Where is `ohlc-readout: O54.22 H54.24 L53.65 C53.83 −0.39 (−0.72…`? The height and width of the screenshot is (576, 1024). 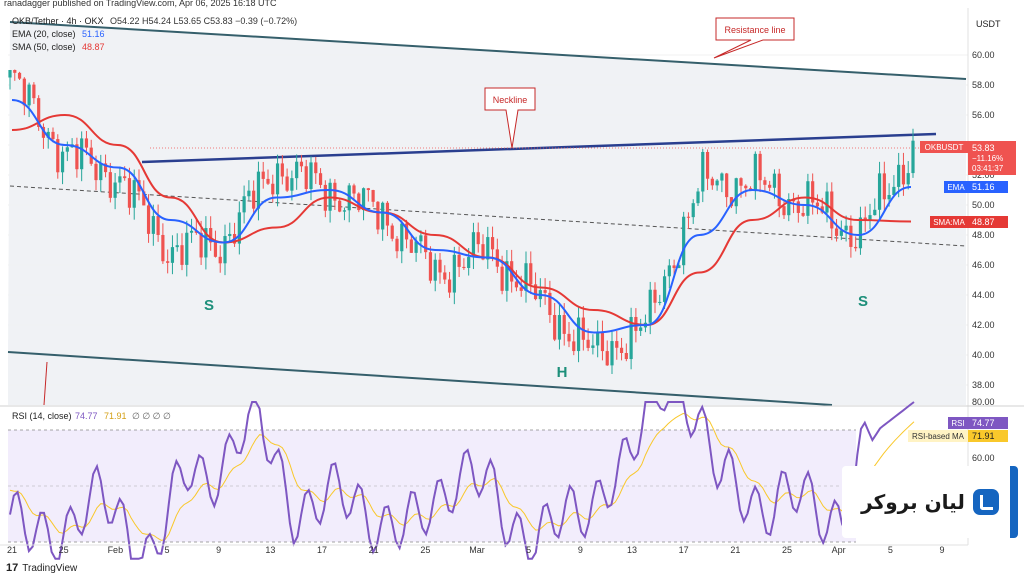 ohlc-readout: O54.22 H54.24 L53.65 C53.83 −0.39 (−0.72… is located at coordinates (203, 21).